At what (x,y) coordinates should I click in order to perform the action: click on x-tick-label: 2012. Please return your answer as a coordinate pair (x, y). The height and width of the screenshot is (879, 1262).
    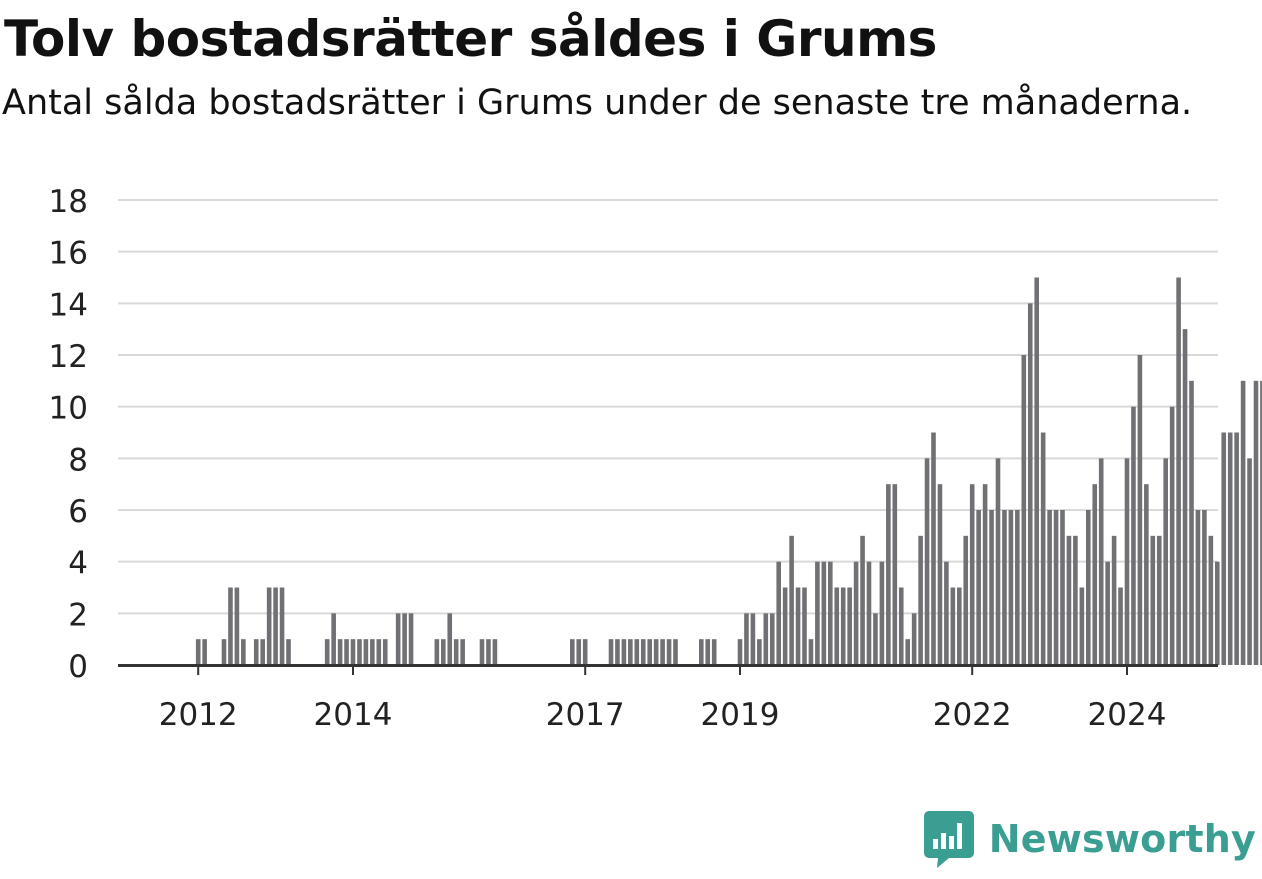
    Looking at the image, I should click on (198, 715).